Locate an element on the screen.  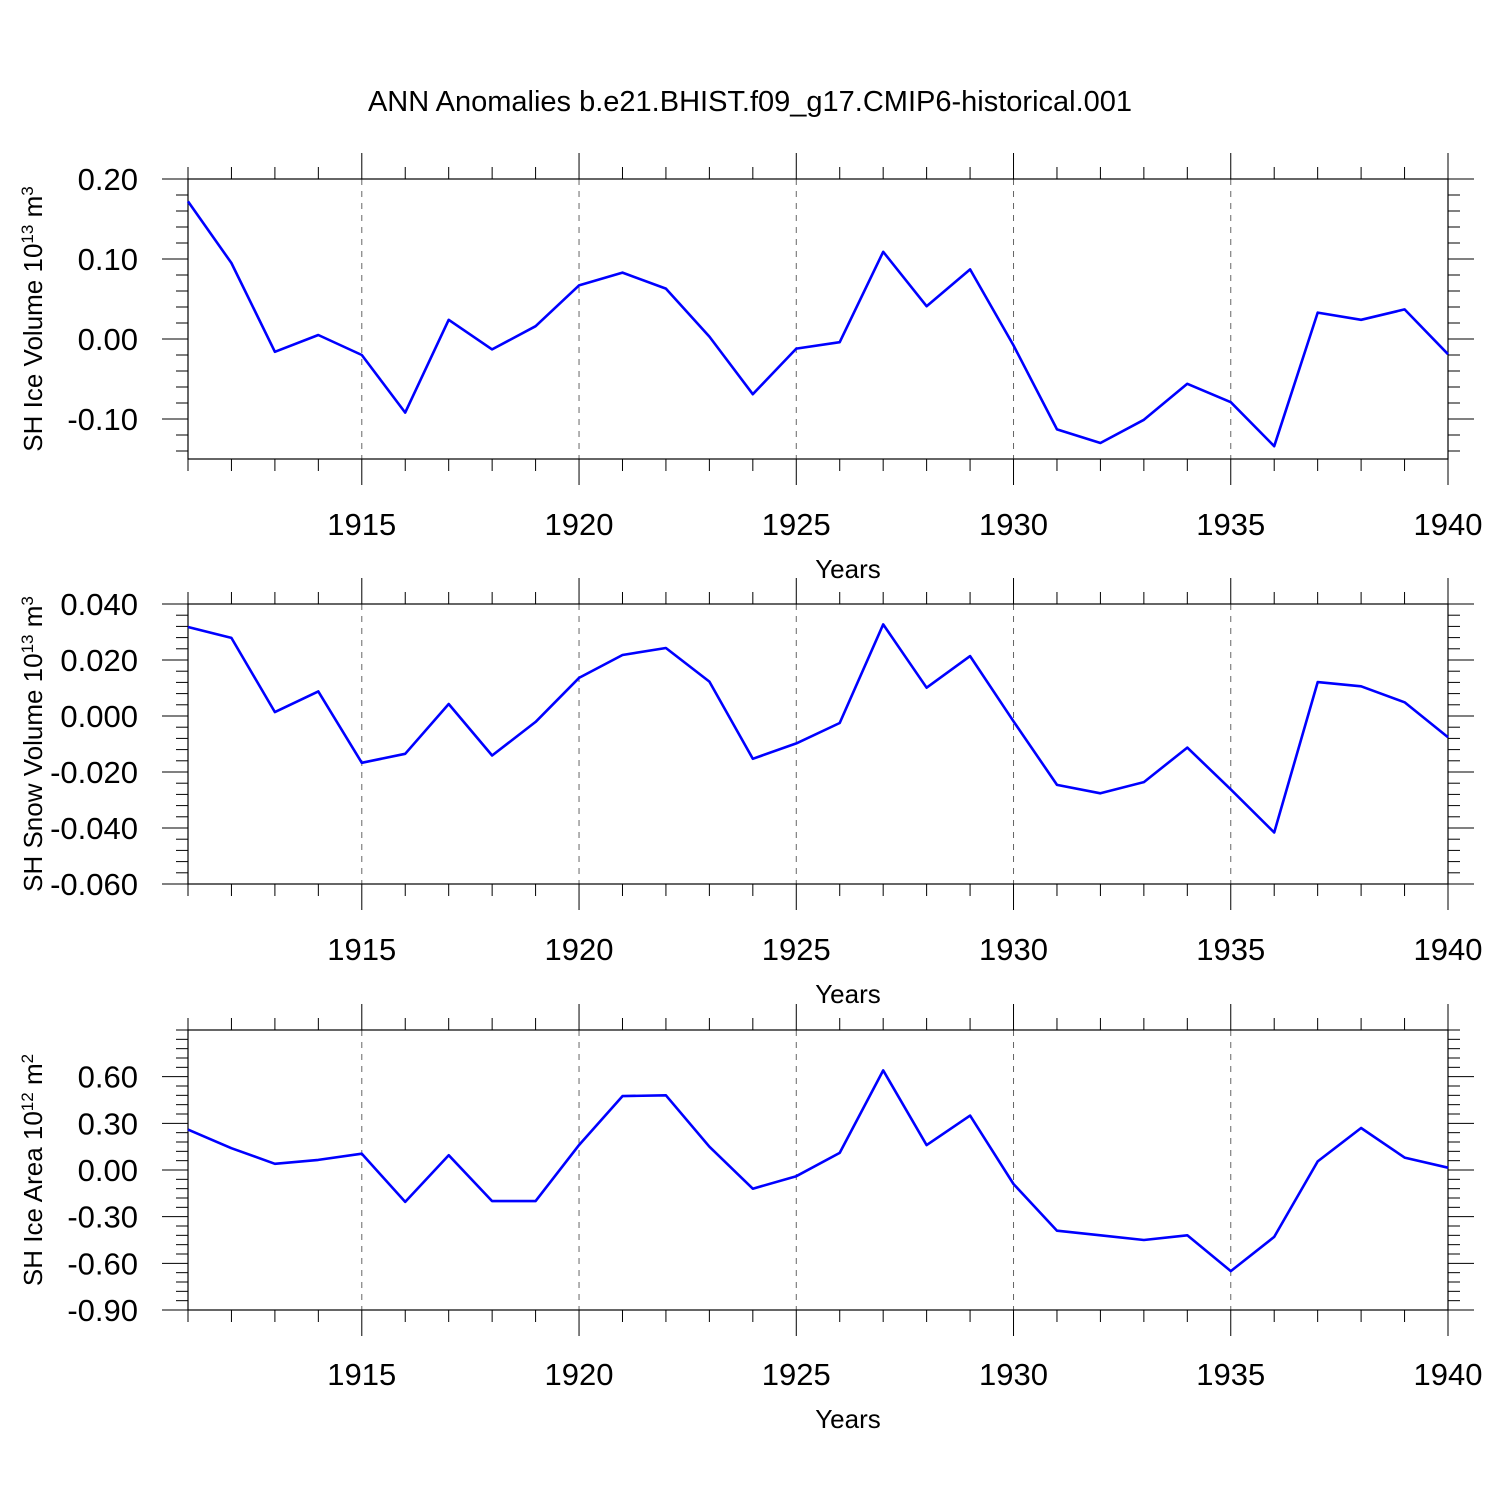
y-tick-label: 0.60 is located at coordinates (108, 1077).